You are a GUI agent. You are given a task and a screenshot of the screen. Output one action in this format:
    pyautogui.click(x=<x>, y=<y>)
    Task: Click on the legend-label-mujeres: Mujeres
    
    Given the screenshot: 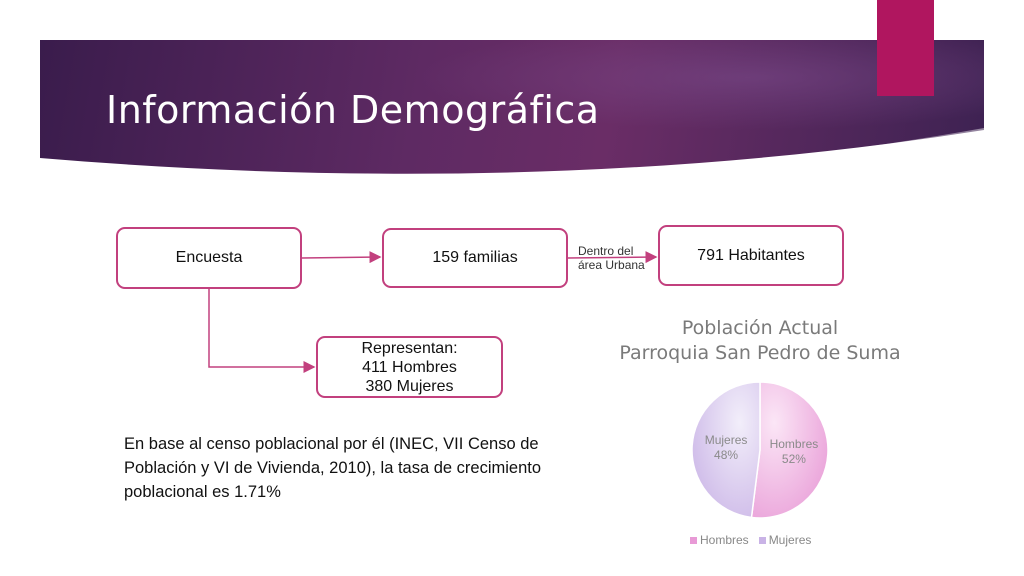 What is the action you would take?
    pyautogui.click(x=790, y=540)
    